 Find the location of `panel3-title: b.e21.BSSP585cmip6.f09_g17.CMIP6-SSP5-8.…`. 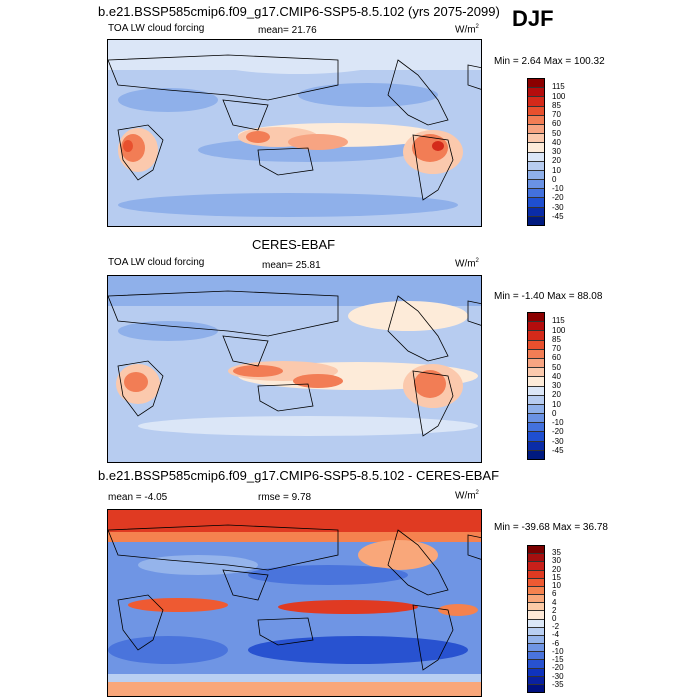

panel3-title: b.e21.BSSP585cmip6.f09_g17.CMIP6-SSP5-8.… is located at coordinates (299, 475).